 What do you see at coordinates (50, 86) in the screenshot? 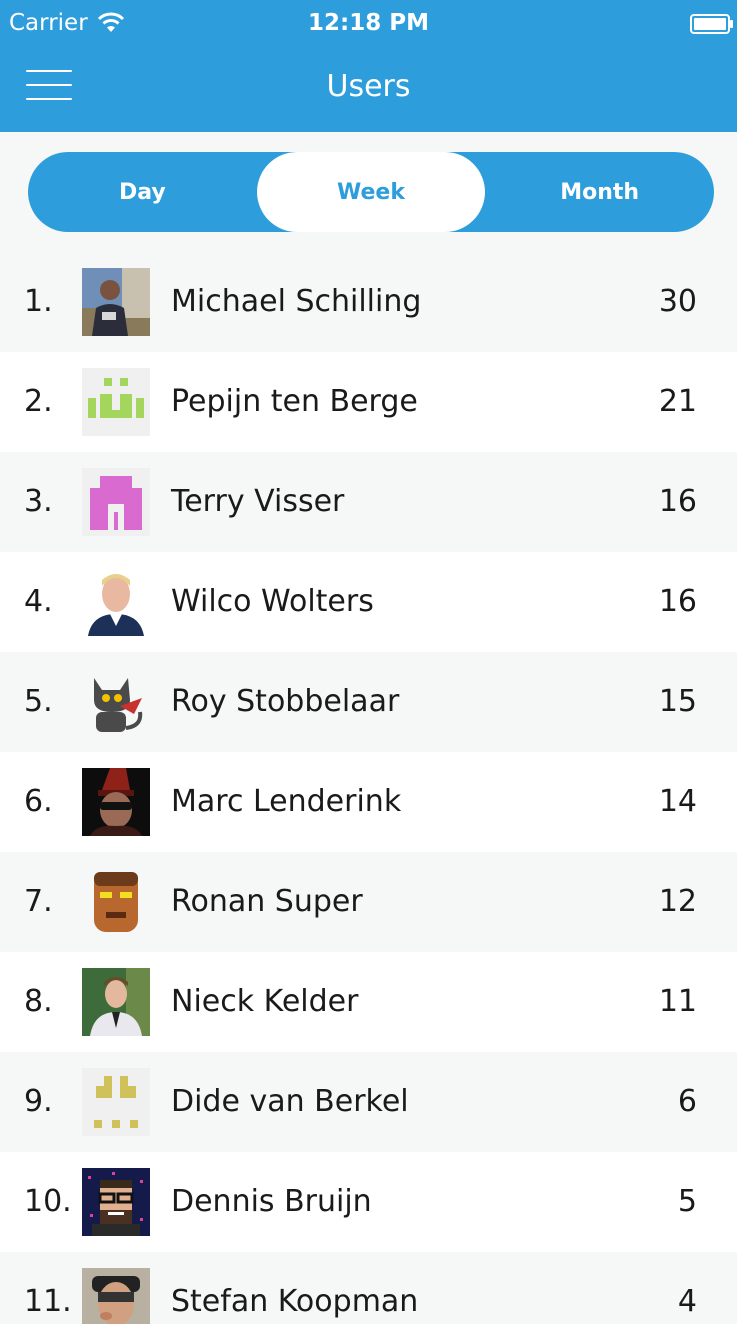
I see `hamburger-menu-icon` at bounding box center [50, 86].